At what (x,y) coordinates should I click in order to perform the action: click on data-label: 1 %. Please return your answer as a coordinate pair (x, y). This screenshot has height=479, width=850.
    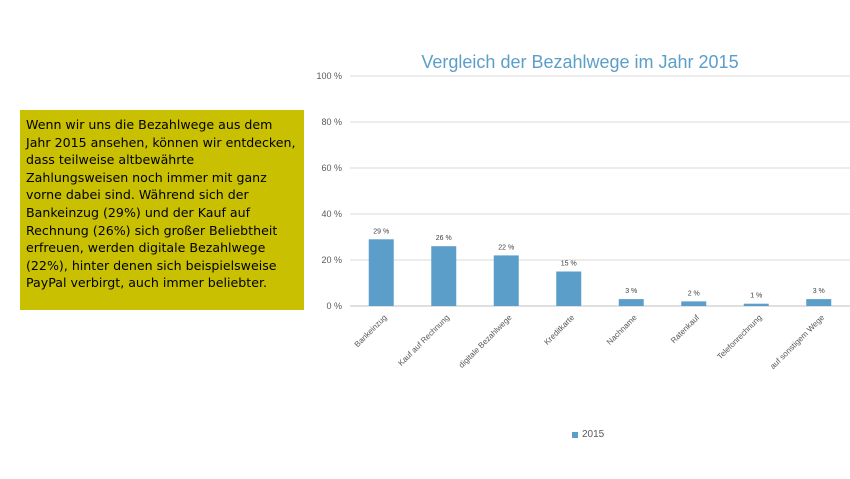
    Looking at the image, I should click on (756, 296).